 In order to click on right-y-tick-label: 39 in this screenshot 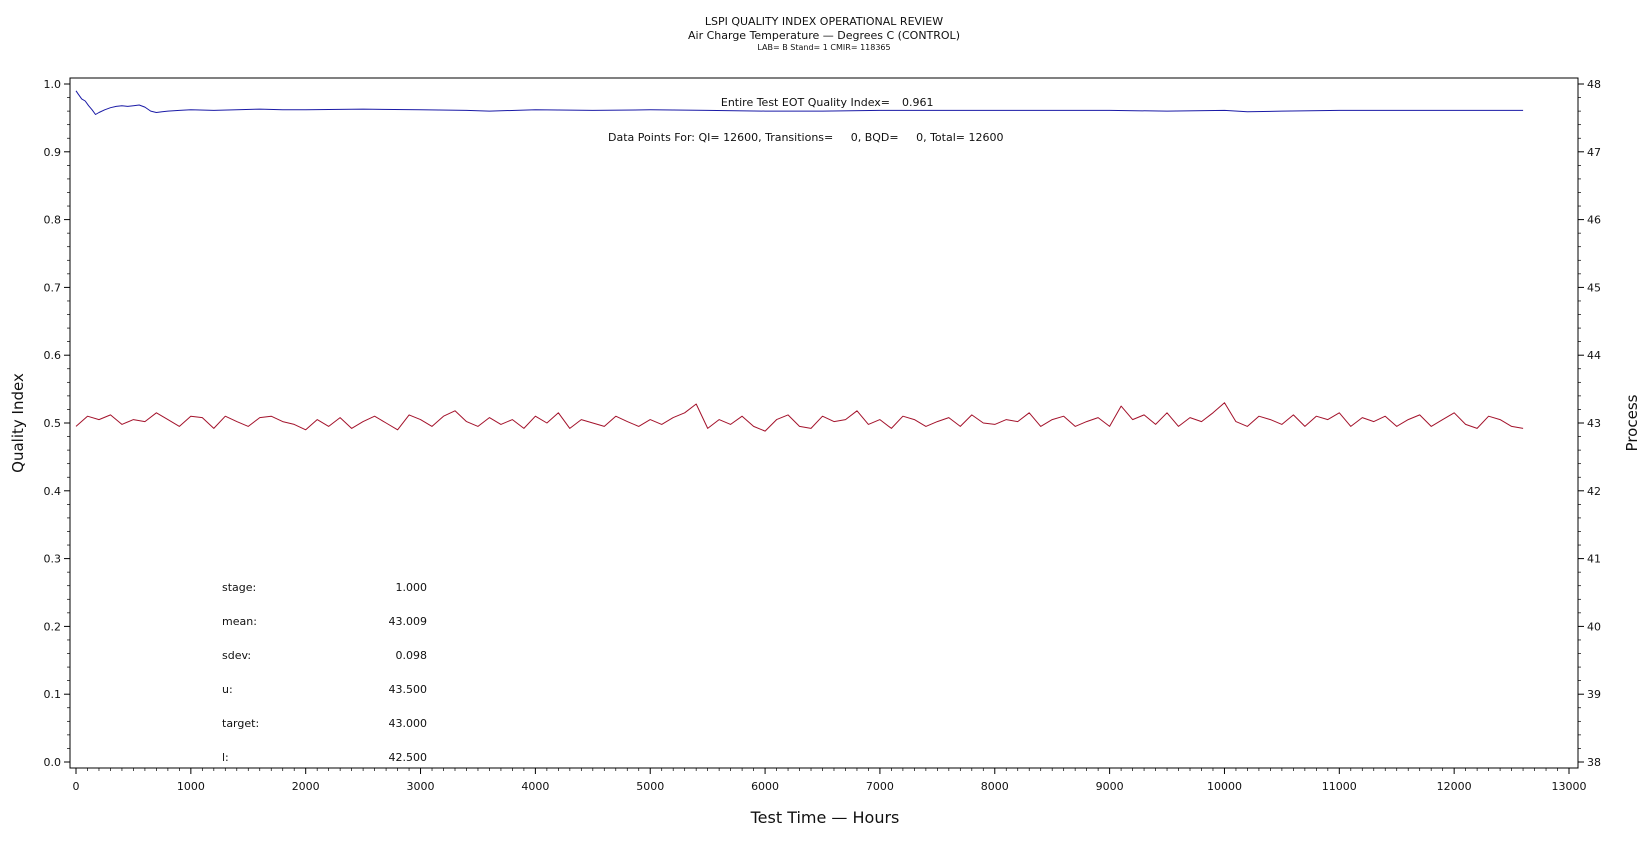, I will do `click(1594, 694)`.